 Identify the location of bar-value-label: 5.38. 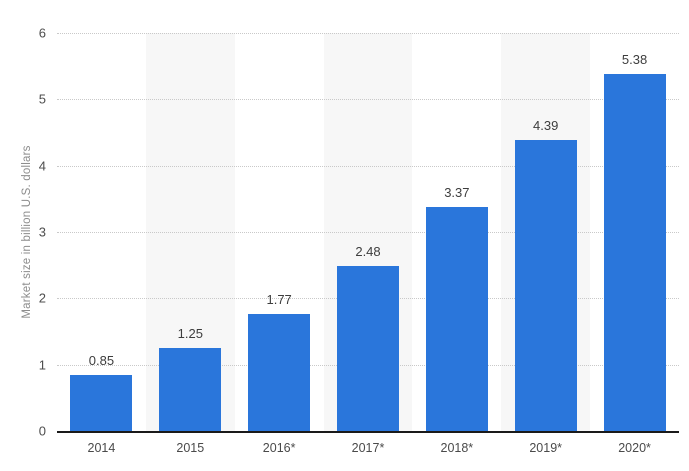
(634, 60).